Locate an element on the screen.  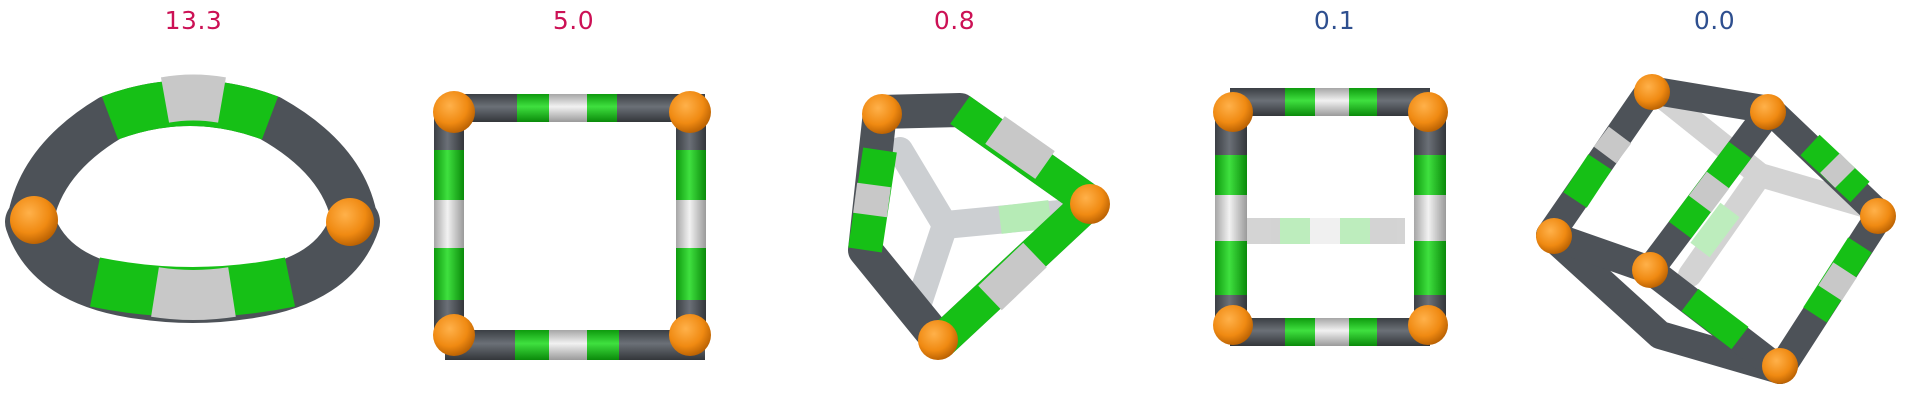
molecule-ring-tilted is located at coordinates (192, 198).